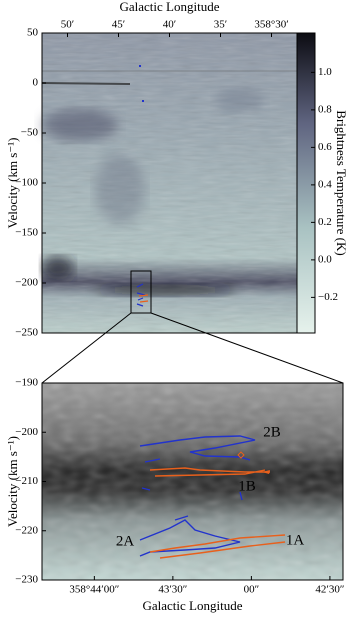 Image resolution: width=350 pixels, height=619 pixels. I want to click on x-tick-label: 50′, so click(67, 25).